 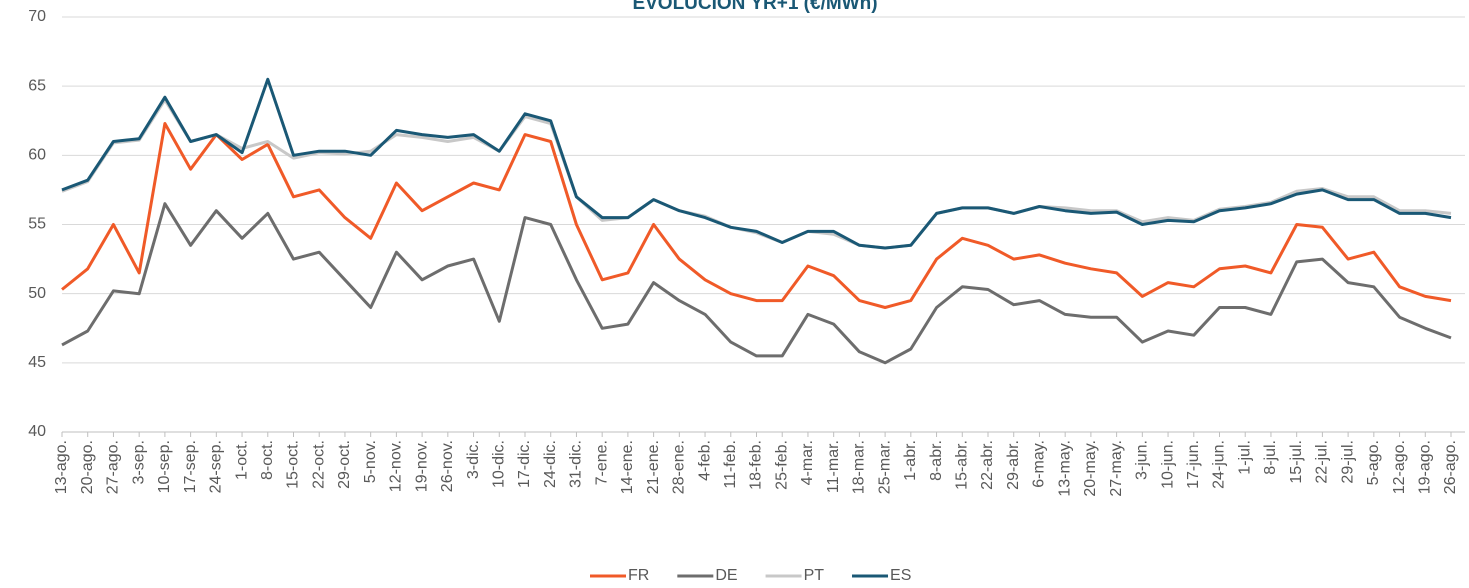 What do you see at coordinates (1064, 468) in the screenshot?
I see `x-tick-label: 13-may.` at bounding box center [1064, 468].